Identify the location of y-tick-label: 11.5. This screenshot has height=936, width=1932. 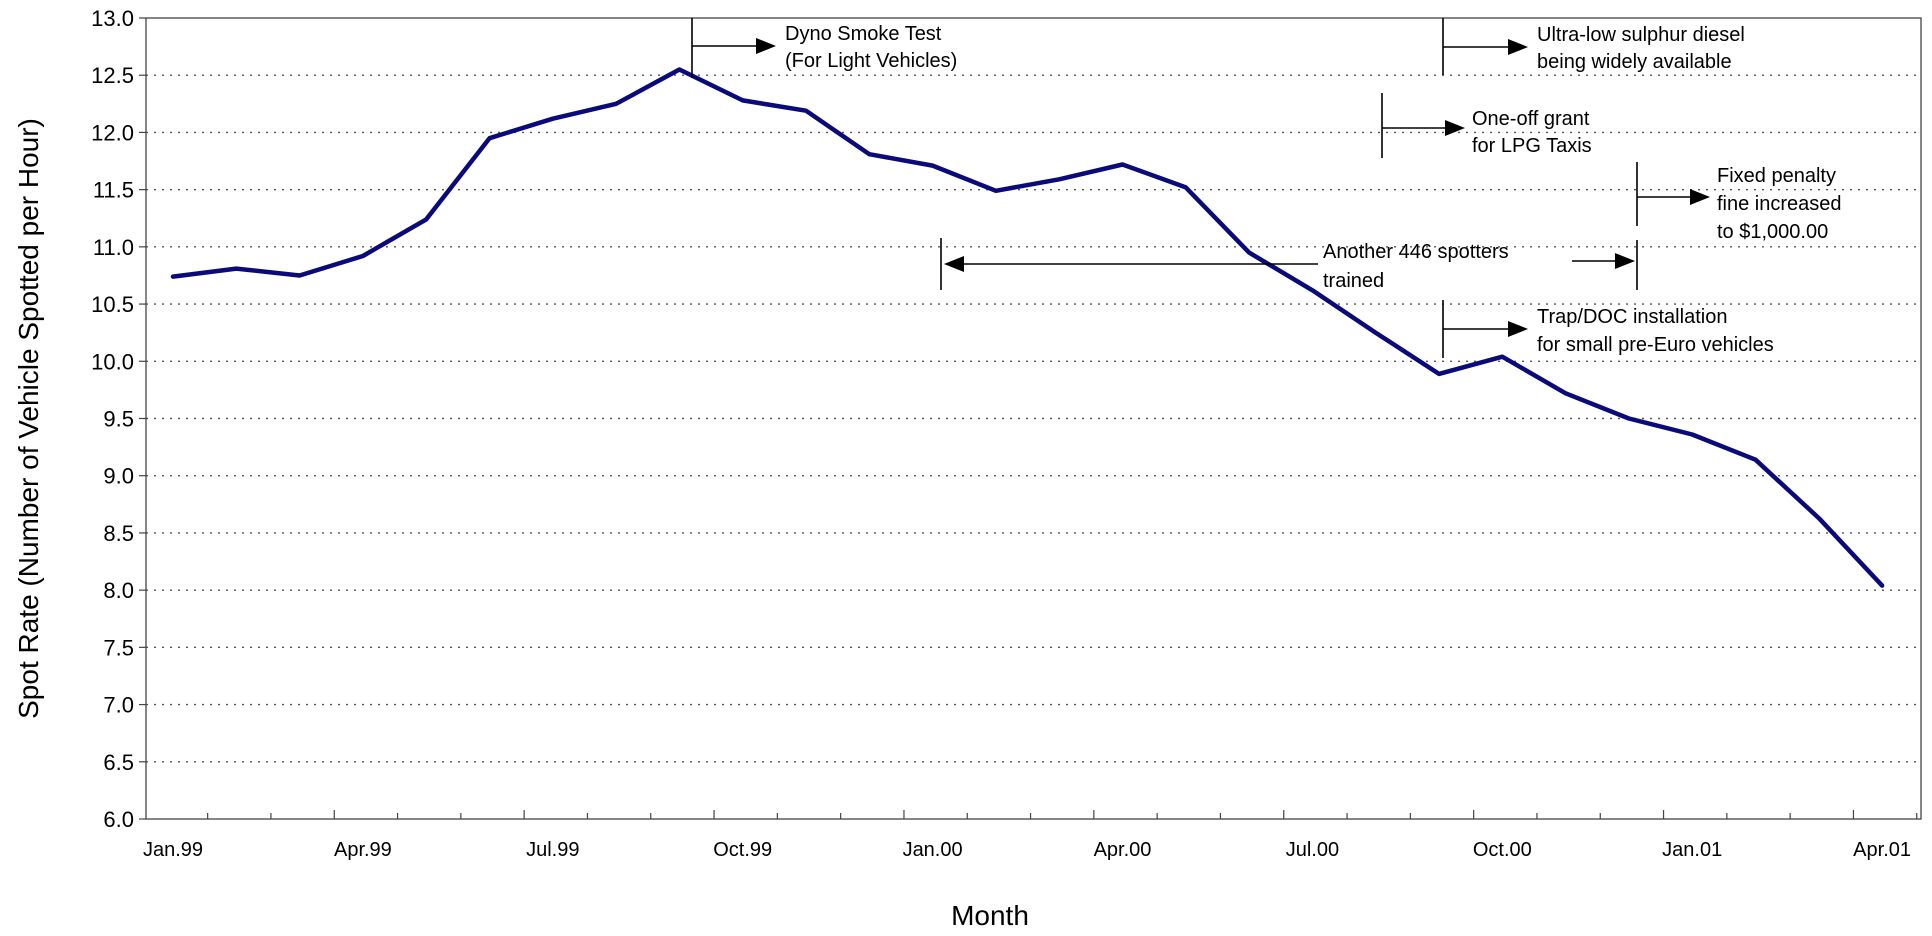
(113, 190).